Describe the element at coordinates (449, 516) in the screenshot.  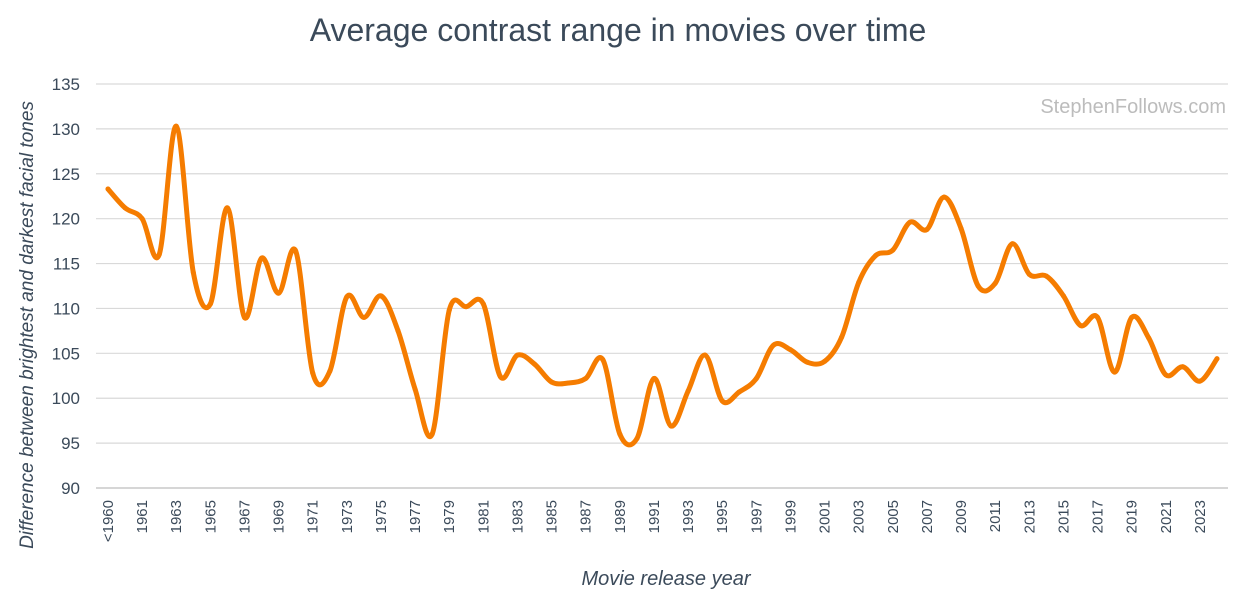
I see `x-tick-label: 1979` at that location.